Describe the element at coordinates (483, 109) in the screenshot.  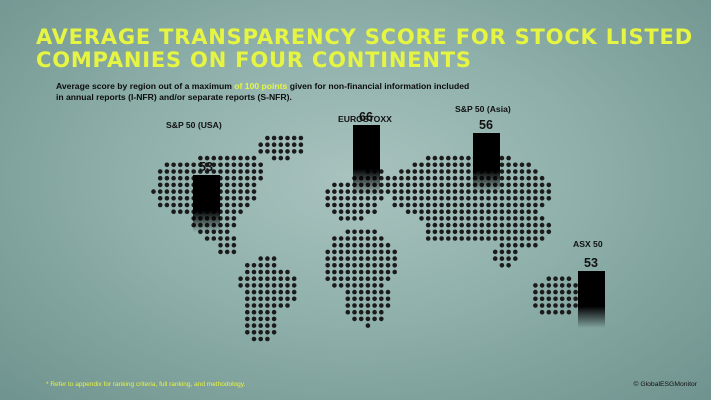
I see `region-label-asia: S&P 50 (Asia)` at that location.